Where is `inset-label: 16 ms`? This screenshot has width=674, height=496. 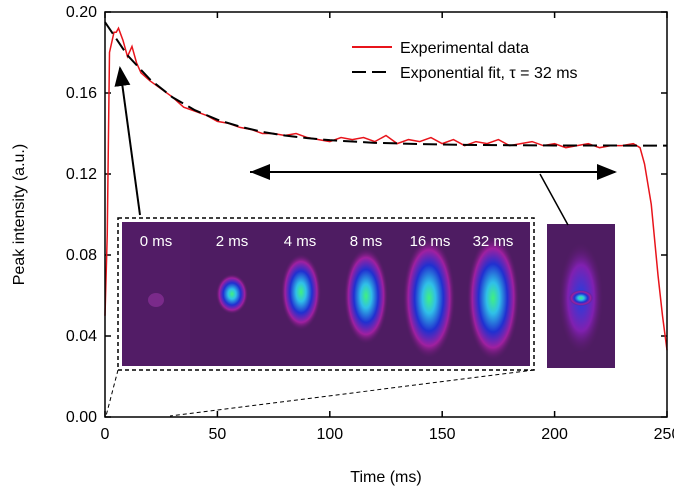
inset-label: 16 ms is located at coordinates (430, 241).